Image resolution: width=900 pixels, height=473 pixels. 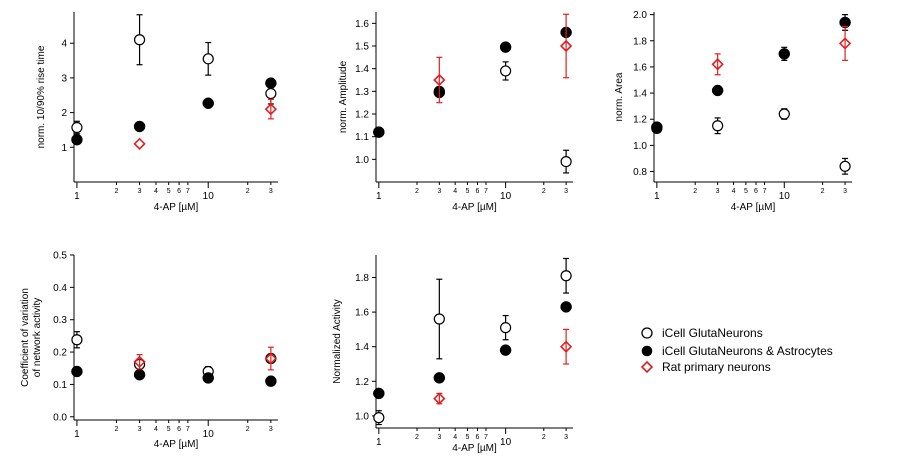 I want to click on y-axis-title-line: norm. Amplitude, so click(x=343, y=96).